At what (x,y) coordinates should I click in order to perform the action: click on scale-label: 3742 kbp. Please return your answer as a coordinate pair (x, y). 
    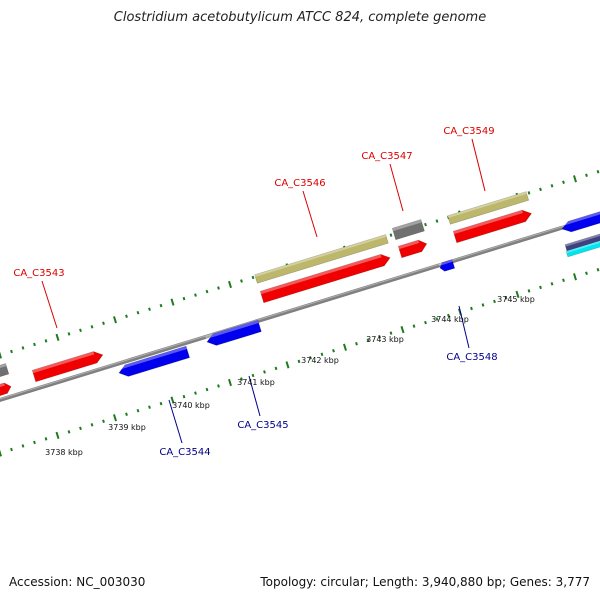
    Looking at the image, I should click on (320, 360).